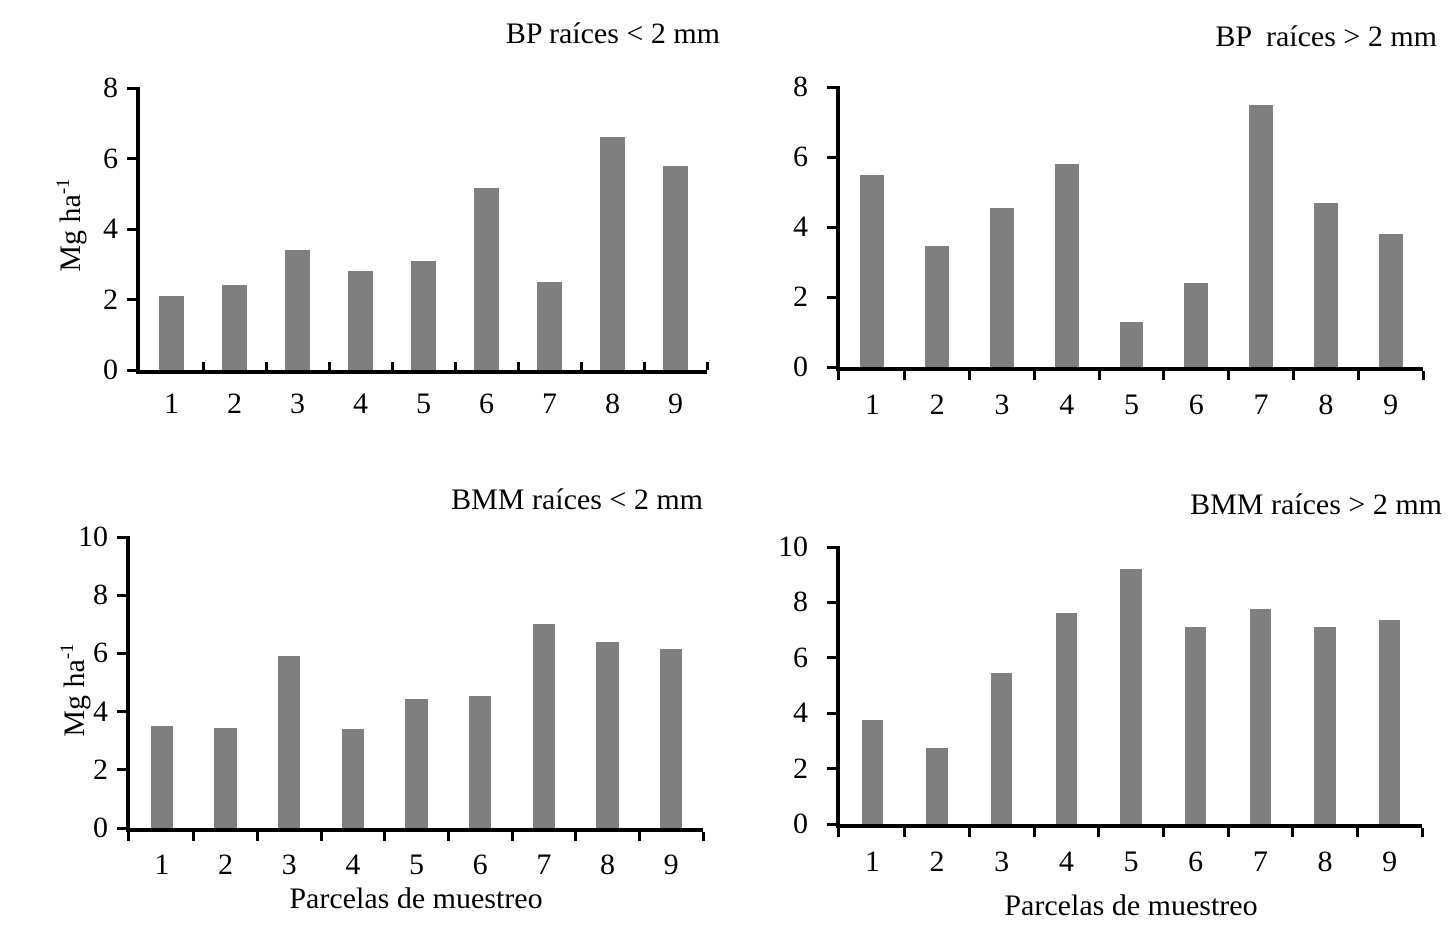 This screenshot has width=1455, height=942. Describe the element at coordinates (800, 713) in the screenshot. I see `y-tick-label: 4` at that location.